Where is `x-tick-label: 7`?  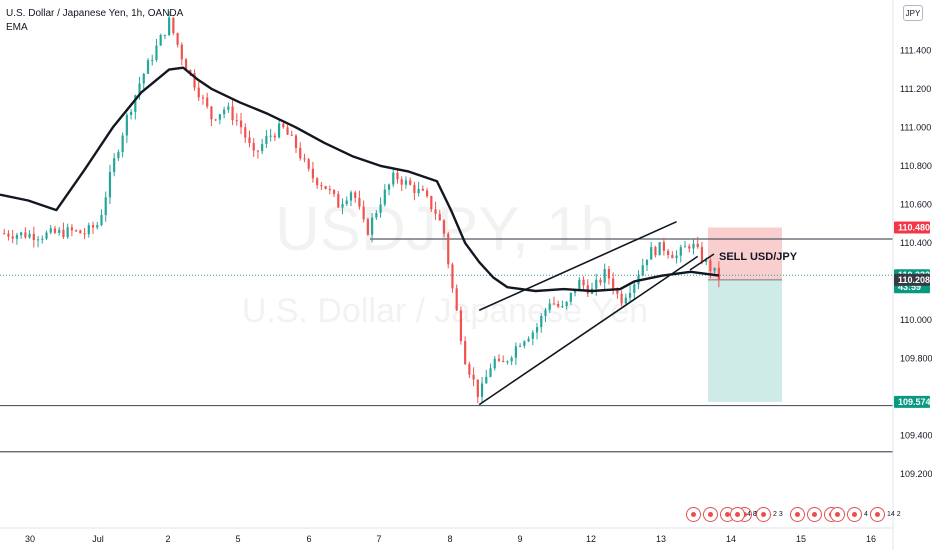 x-tick-label: 7 is located at coordinates (378, 539).